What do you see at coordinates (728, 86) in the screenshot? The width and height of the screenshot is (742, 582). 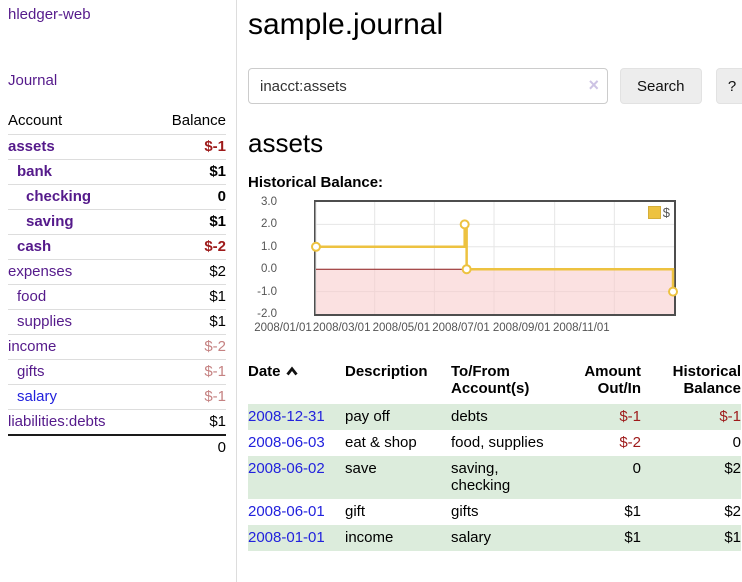 I see `help-button: ?` at bounding box center [728, 86].